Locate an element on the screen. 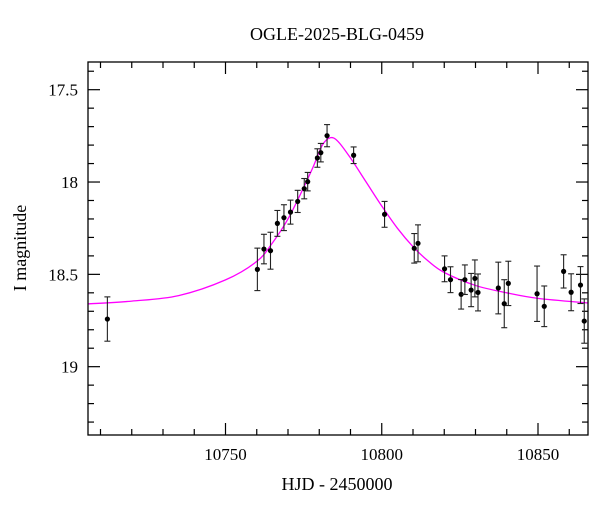 The width and height of the screenshot is (600, 512). y-tick-label: 19 is located at coordinates (69, 367).